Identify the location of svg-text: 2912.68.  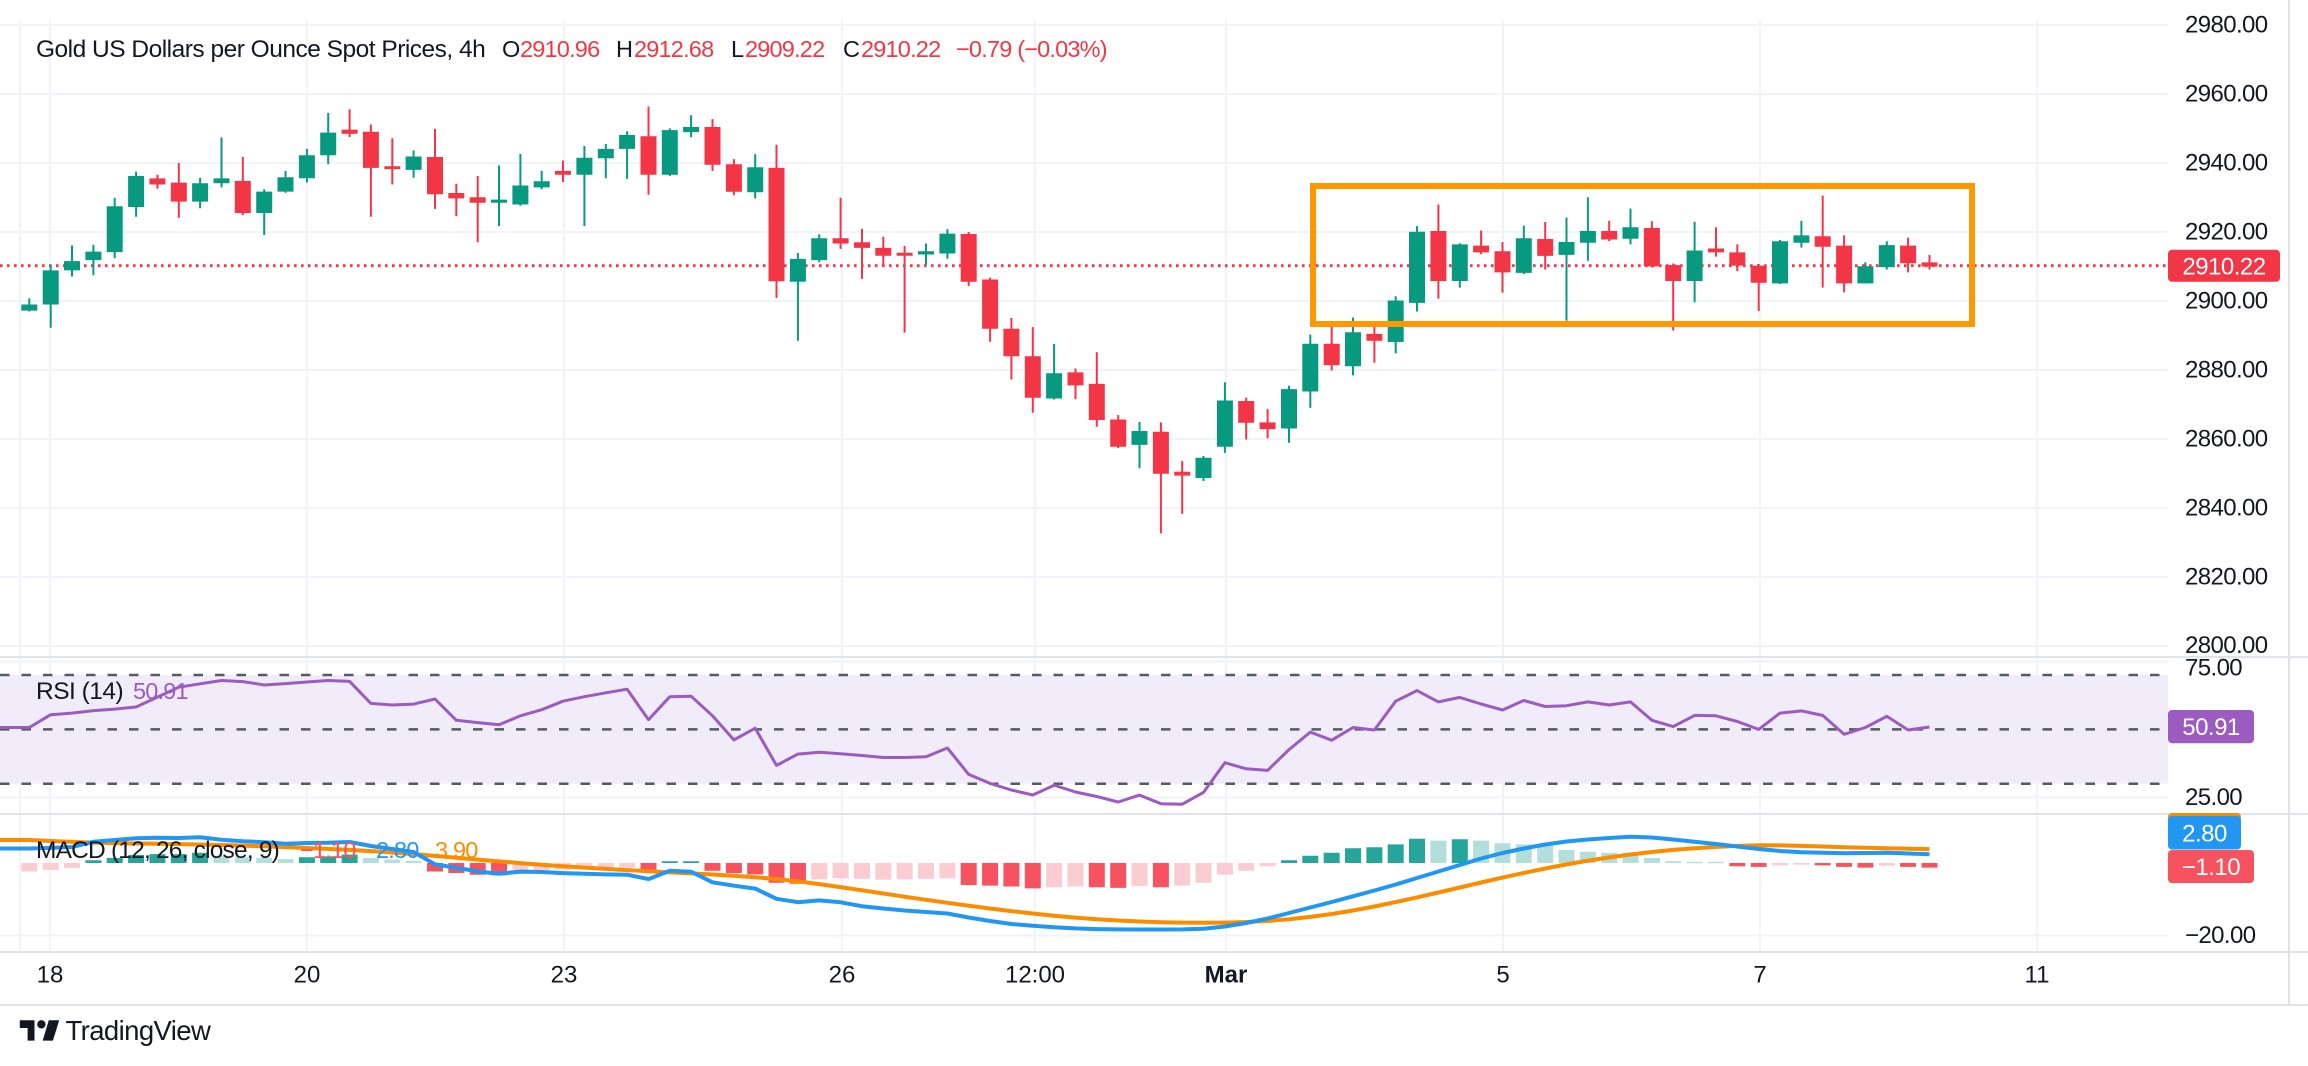
(674, 49).